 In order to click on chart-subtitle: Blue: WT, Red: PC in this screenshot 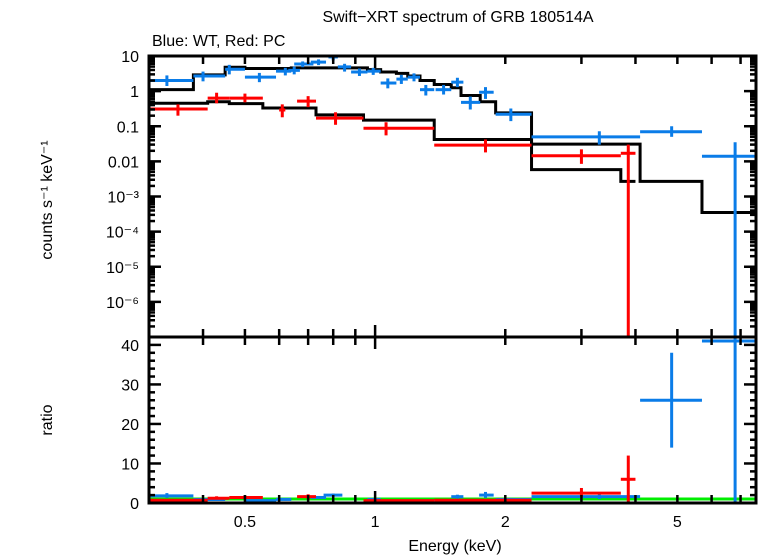, I will do `click(218, 41)`.